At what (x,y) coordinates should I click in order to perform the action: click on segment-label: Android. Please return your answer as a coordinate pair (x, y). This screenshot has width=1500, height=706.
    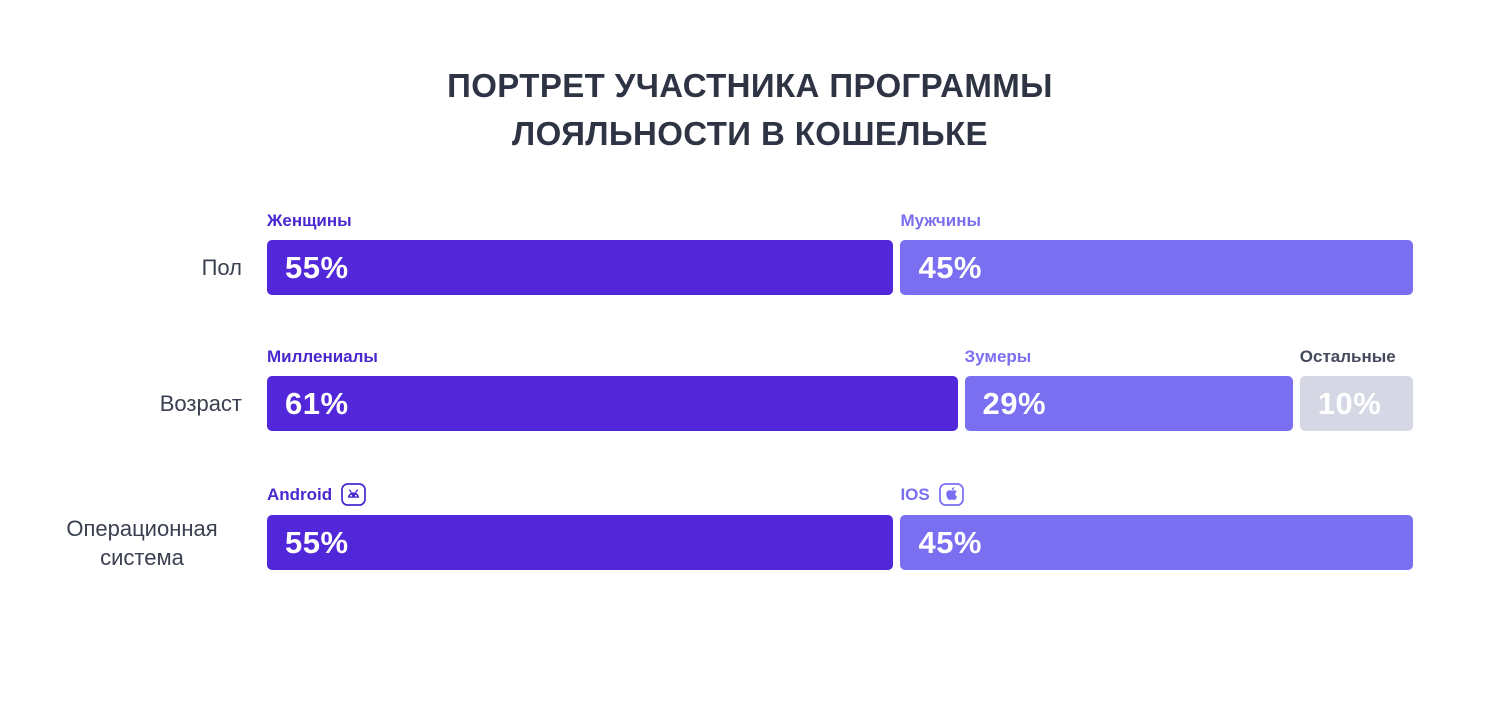
    Looking at the image, I should click on (580, 494).